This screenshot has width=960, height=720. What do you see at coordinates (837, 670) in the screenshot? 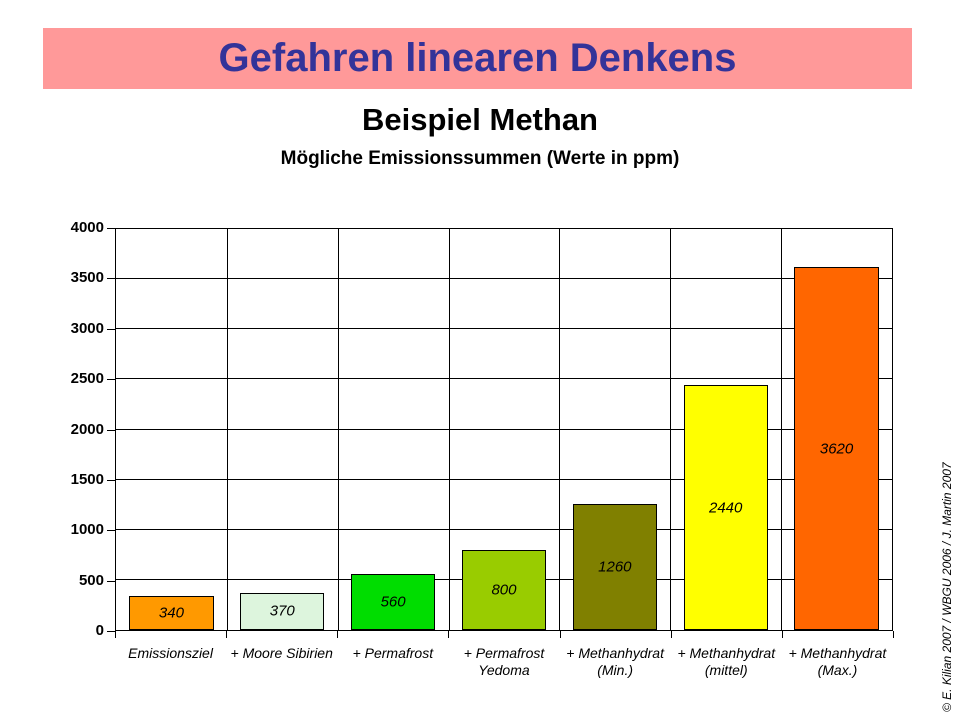
I see `x-axis-label-line: (Max.)` at bounding box center [837, 670].